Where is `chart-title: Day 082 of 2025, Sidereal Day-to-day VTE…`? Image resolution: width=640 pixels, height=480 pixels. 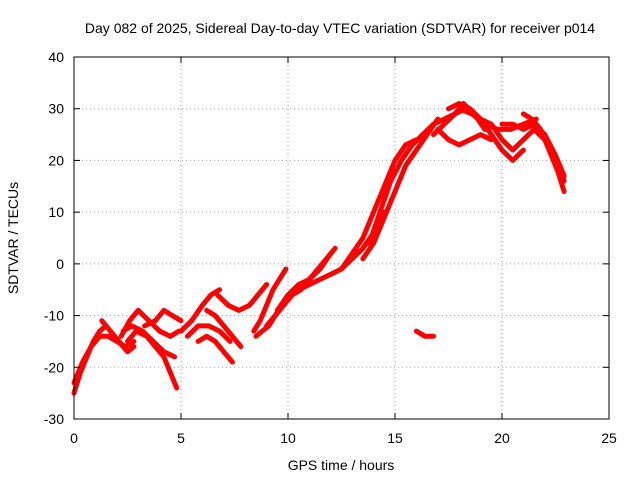 chart-title: Day 082 of 2025, Sidereal Day-to-day VTE… is located at coordinates (340, 28).